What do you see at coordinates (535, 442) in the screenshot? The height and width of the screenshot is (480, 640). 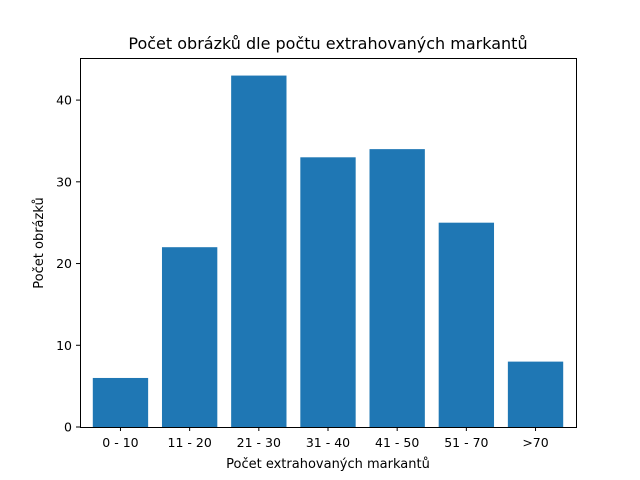 I see `x-tick-label: >70` at bounding box center [535, 442].